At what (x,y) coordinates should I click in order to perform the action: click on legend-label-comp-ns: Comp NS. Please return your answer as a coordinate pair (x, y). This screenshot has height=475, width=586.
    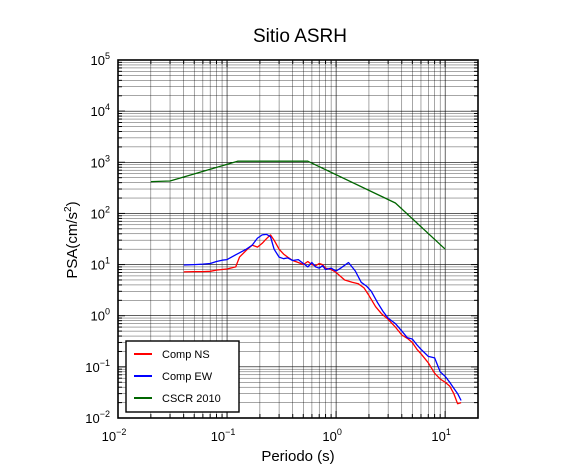
    Looking at the image, I should click on (186, 355).